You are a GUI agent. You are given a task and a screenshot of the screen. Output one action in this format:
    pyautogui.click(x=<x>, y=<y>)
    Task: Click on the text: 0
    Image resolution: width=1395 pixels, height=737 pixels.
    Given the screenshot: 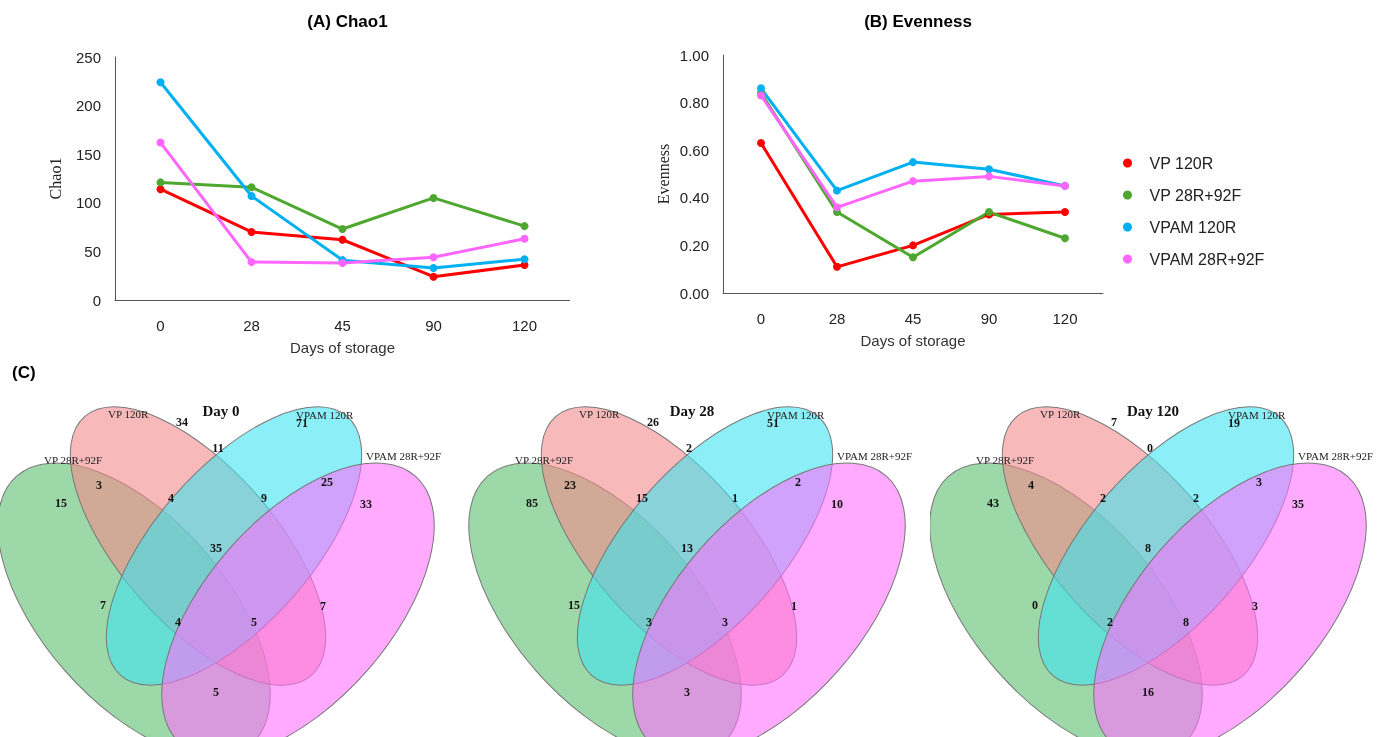 What is the action you would take?
    pyautogui.click(x=1150, y=448)
    